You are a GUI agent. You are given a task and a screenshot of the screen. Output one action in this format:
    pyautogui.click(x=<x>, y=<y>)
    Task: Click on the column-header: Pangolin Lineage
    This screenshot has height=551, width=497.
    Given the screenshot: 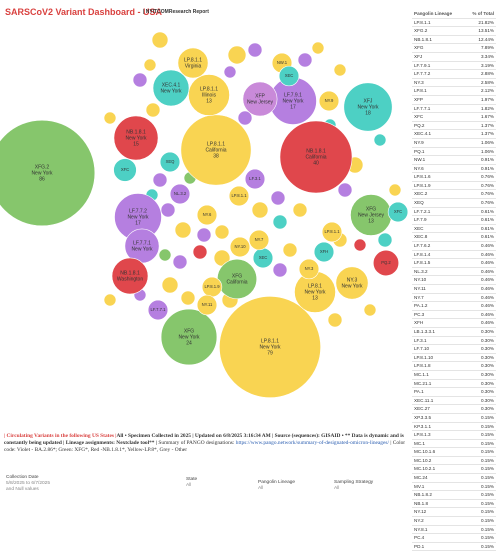 What is the action you would take?
    pyautogui.click(x=433, y=13)
    